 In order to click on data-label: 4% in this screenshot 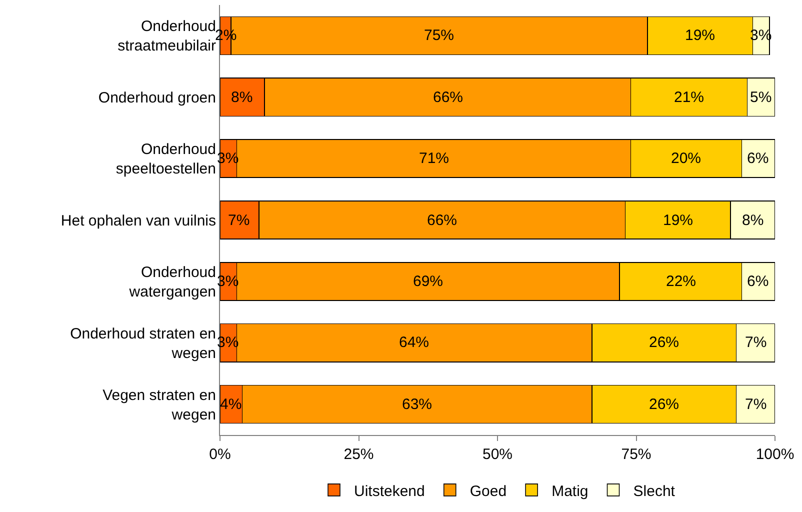, I will do `click(231, 404)`.